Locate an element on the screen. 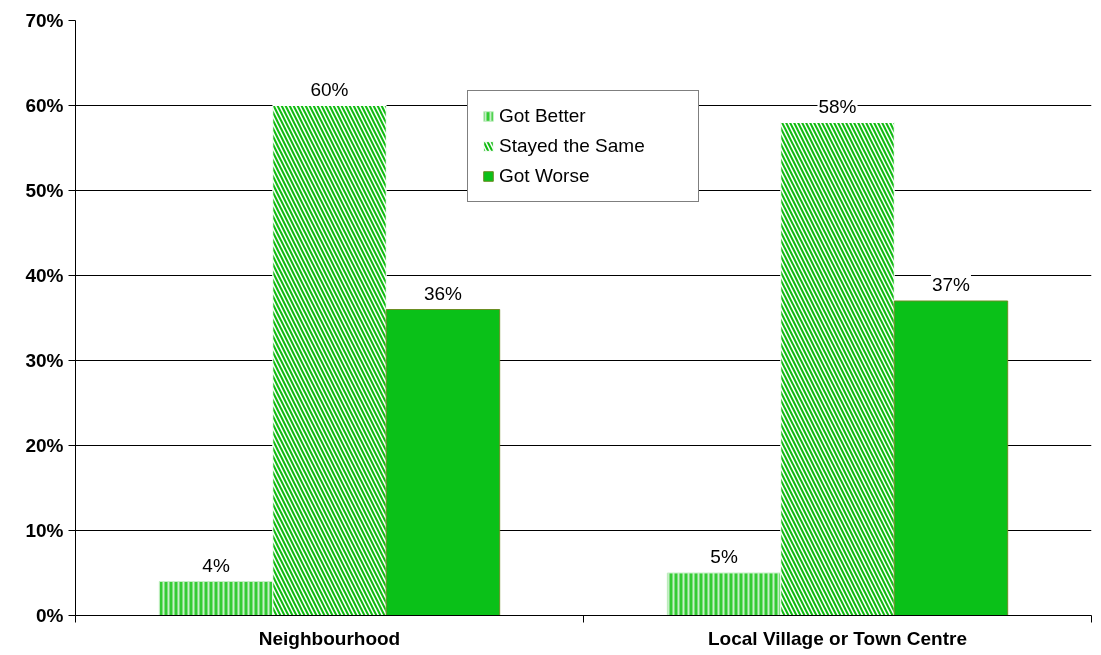 The image size is (1101, 655). y-tick-label: 10% is located at coordinates (44, 530).